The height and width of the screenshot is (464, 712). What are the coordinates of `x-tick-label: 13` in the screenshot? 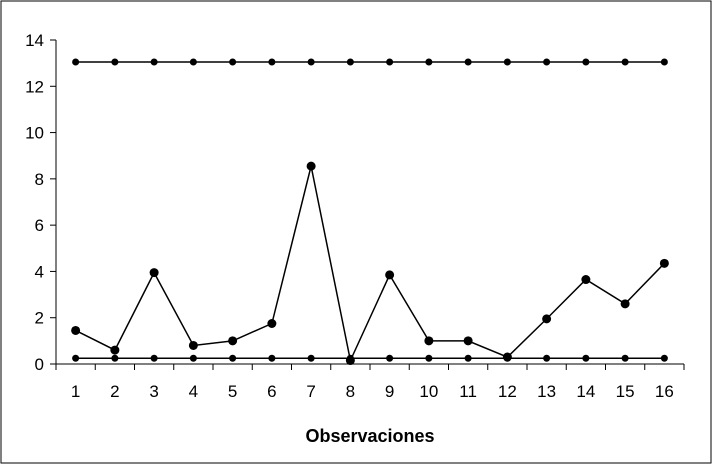 It's located at (546, 391).